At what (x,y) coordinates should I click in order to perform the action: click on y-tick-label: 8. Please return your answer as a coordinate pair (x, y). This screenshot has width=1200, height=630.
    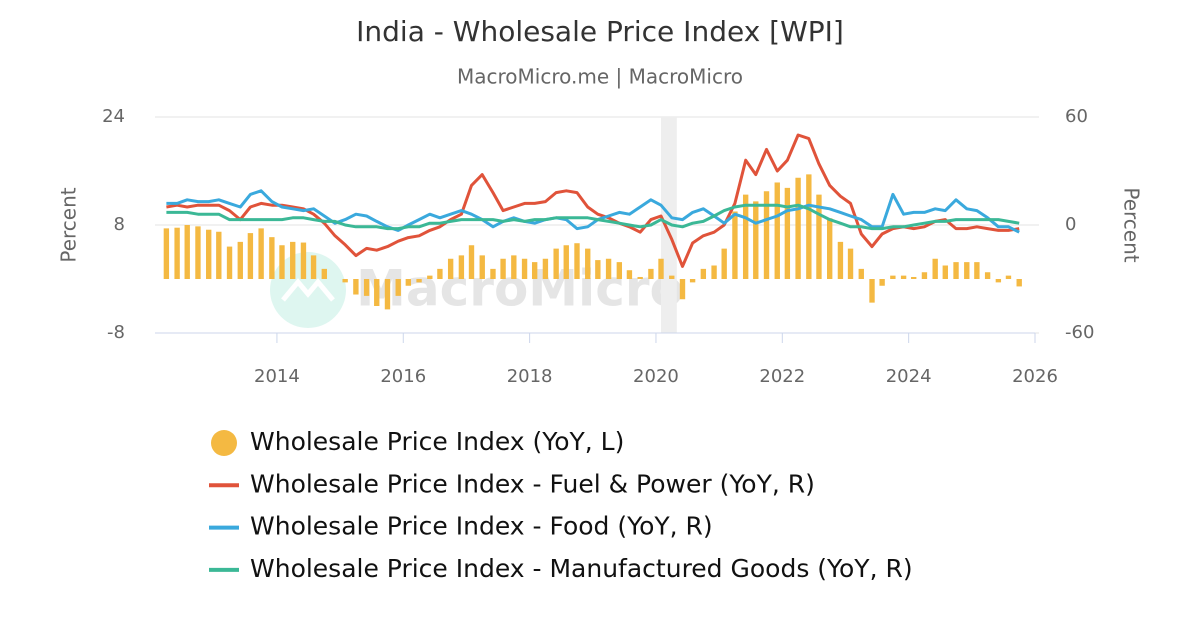
    Looking at the image, I should click on (119, 224).